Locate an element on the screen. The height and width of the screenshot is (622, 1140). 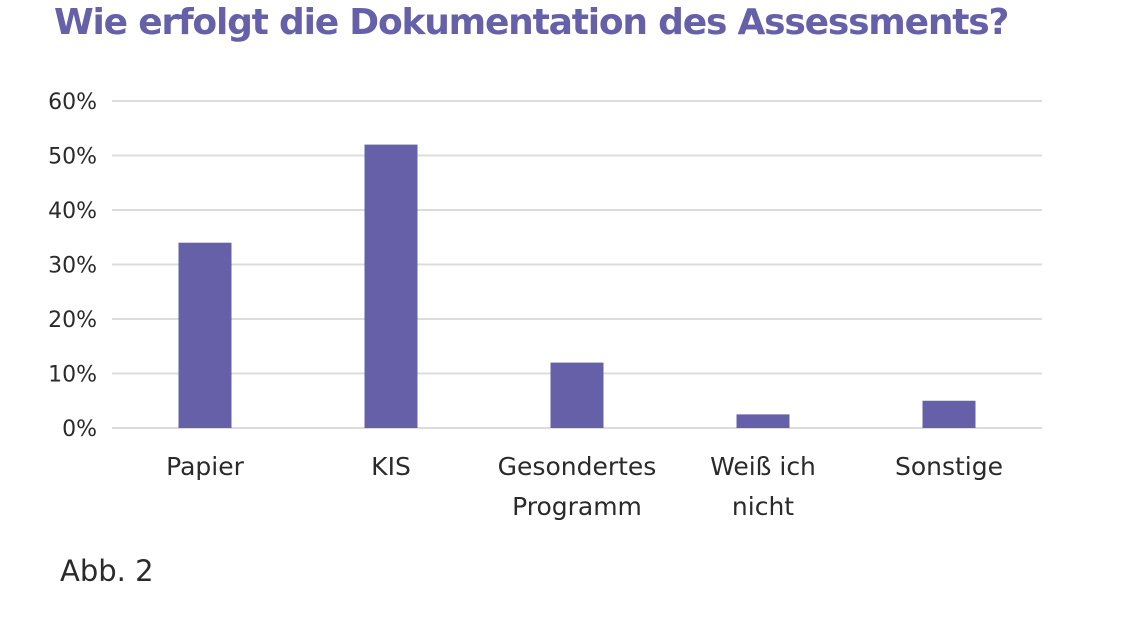
x-tick-label-line: KIS is located at coordinates (391, 466).